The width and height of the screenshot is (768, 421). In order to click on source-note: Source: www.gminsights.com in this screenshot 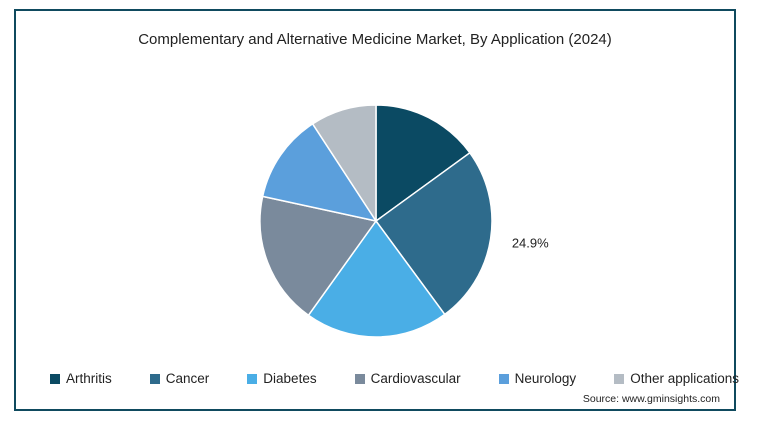, I will do `click(651, 399)`.